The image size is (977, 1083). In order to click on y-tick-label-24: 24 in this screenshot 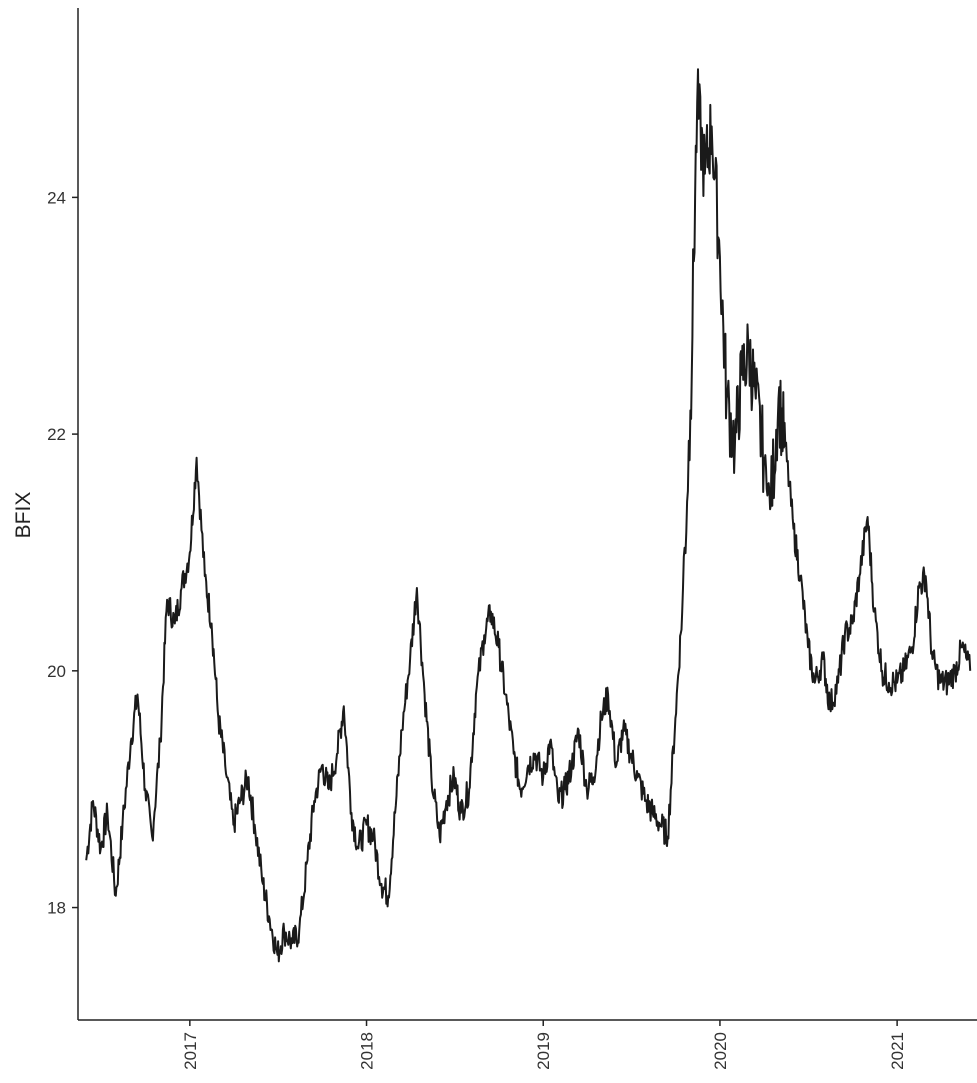, I will do `click(56, 197)`.